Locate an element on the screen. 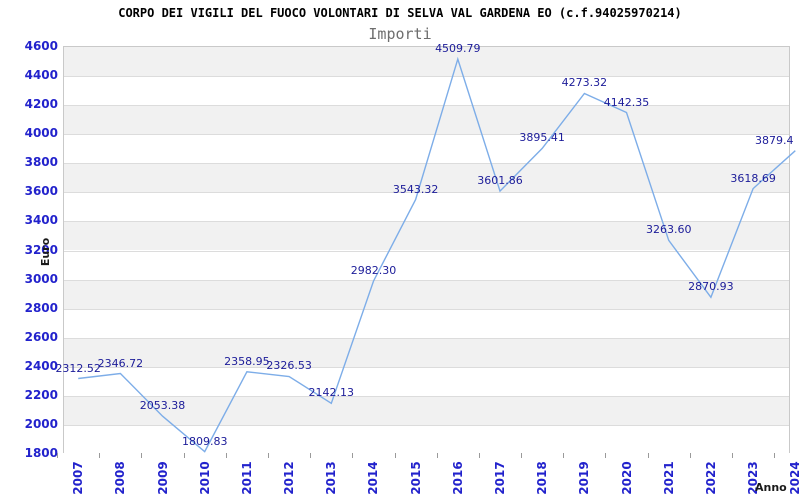  y-tick-label: 3800 is located at coordinates (41, 162).